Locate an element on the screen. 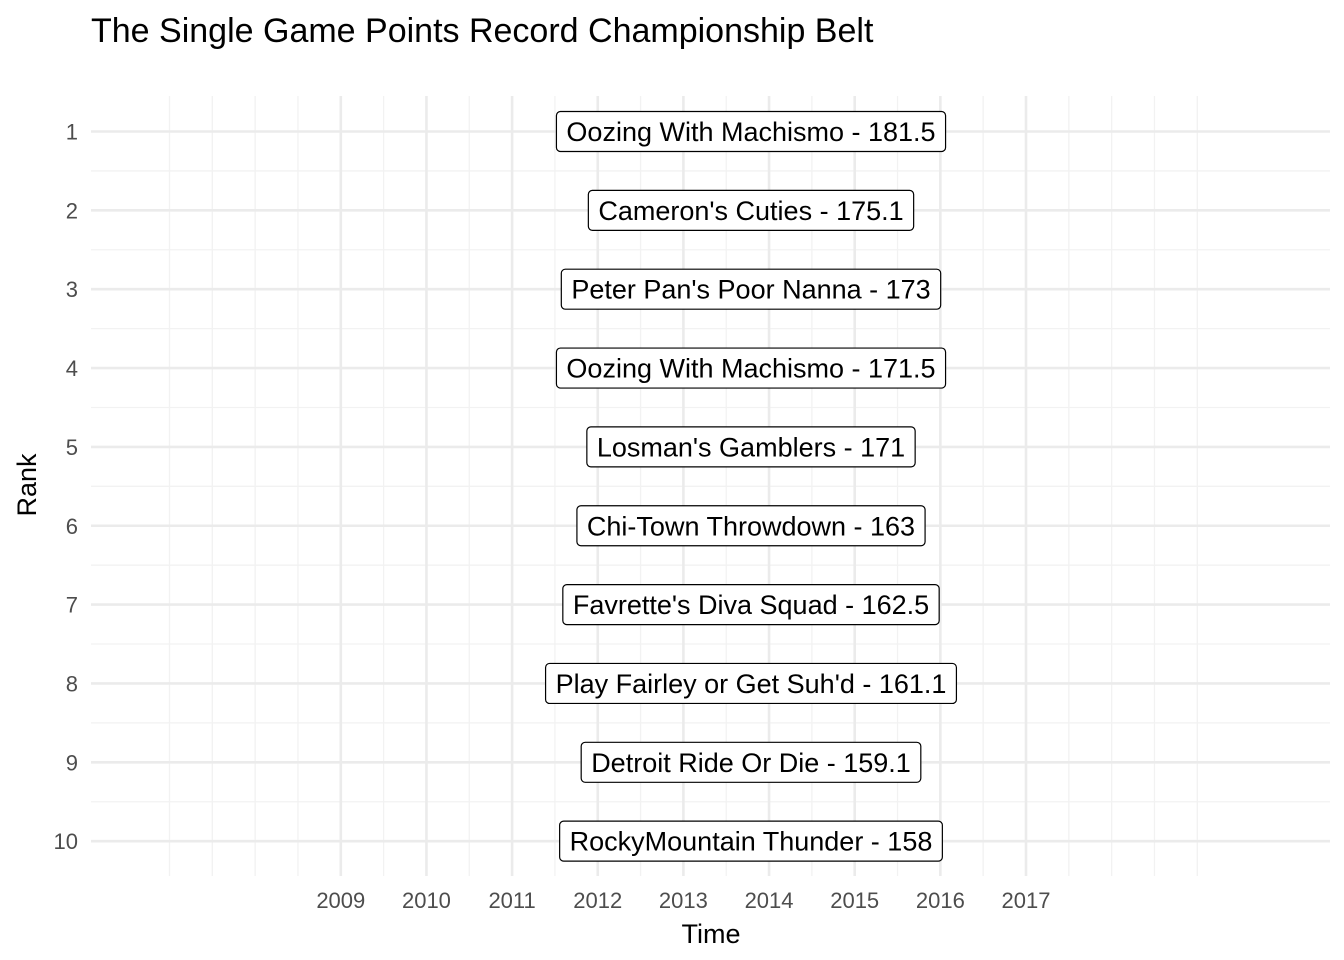 This screenshot has height=960, width=1344. record-label-text: Peter Pan's Poor Nanna - 173 is located at coordinates (750, 290).